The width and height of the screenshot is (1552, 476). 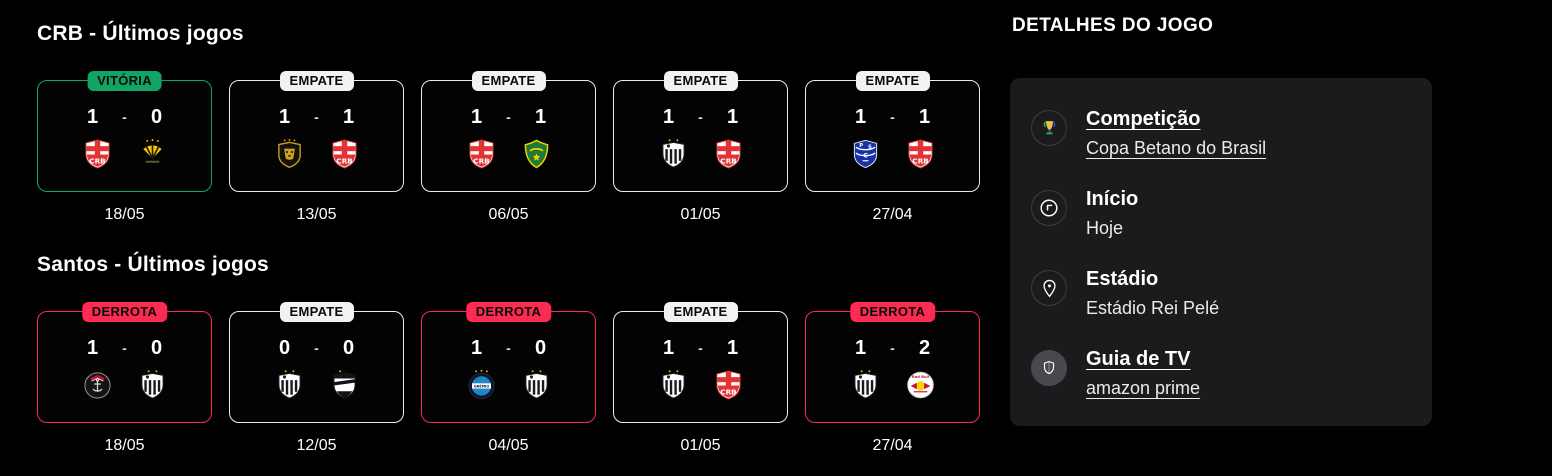 What do you see at coordinates (1153, 308) in the screenshot?
I see `detail-value: Estádio Rei Pelé` at bounding box center [1153, 308].